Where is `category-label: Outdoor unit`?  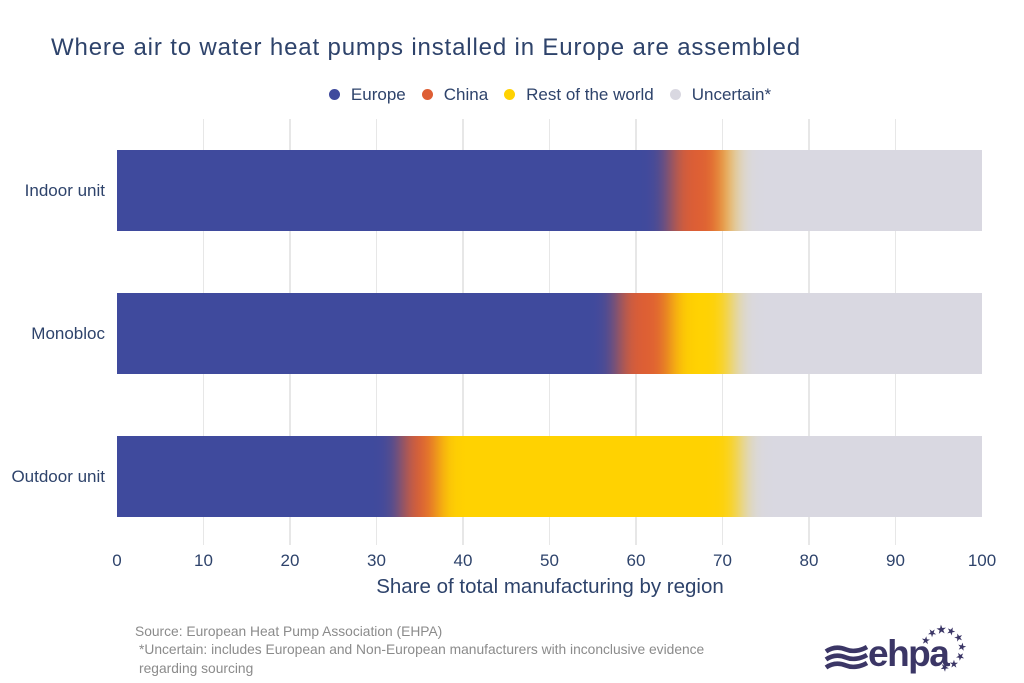 category-label: Outdoor unit is located at coordinates (58, 476).